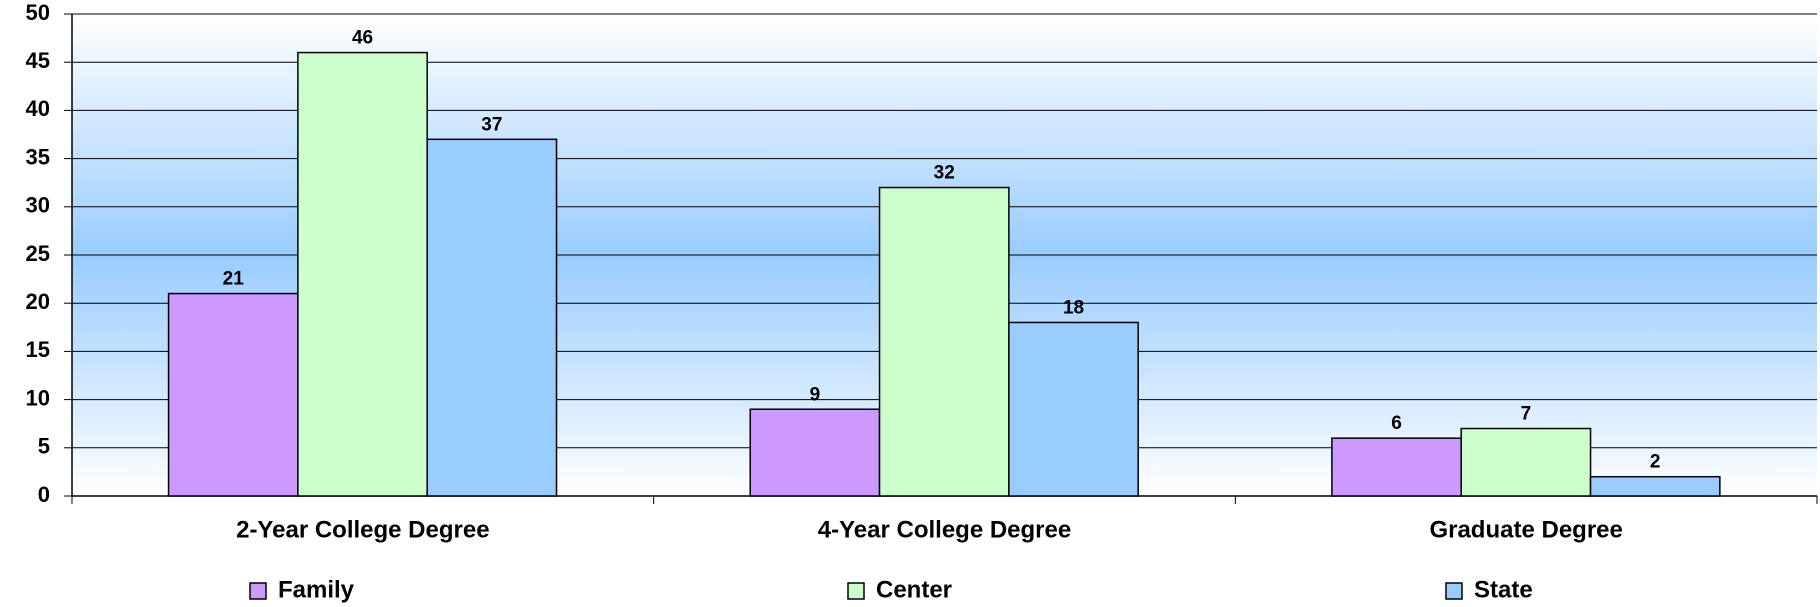  I want to click on y-tick-label: 10, so click(38, 397).